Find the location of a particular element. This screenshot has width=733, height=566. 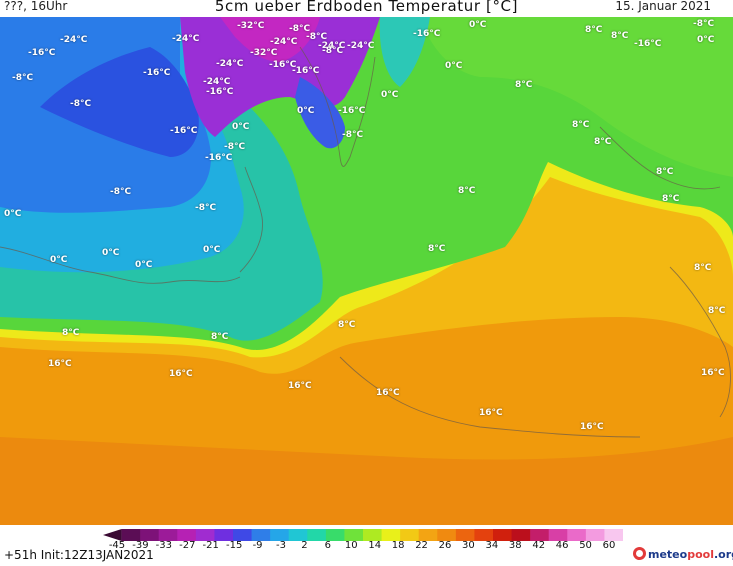

colorbar-tick-label: 14 is located at coordinates (375, 545).